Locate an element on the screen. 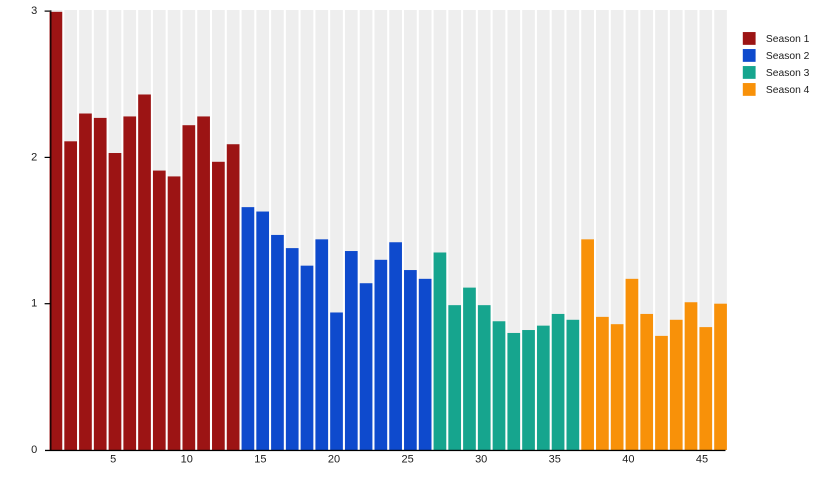  svg-text: 0 is located at coordinates (34, 450).